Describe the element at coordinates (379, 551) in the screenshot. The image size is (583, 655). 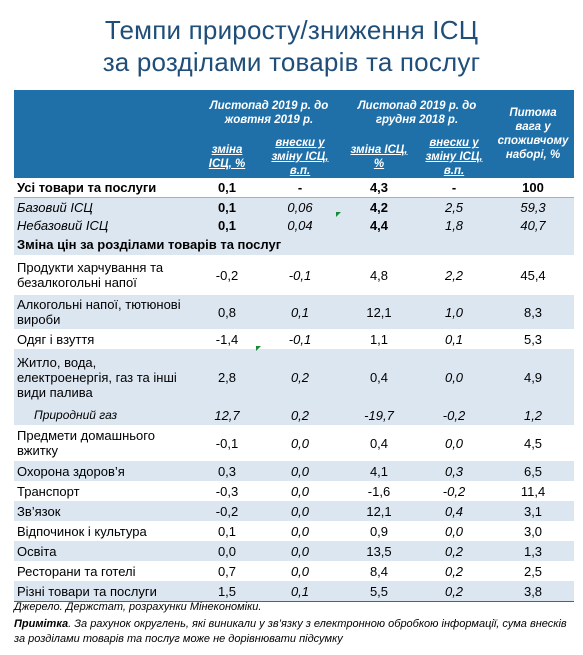
I see `cell-y-change: 13,5` at that location.